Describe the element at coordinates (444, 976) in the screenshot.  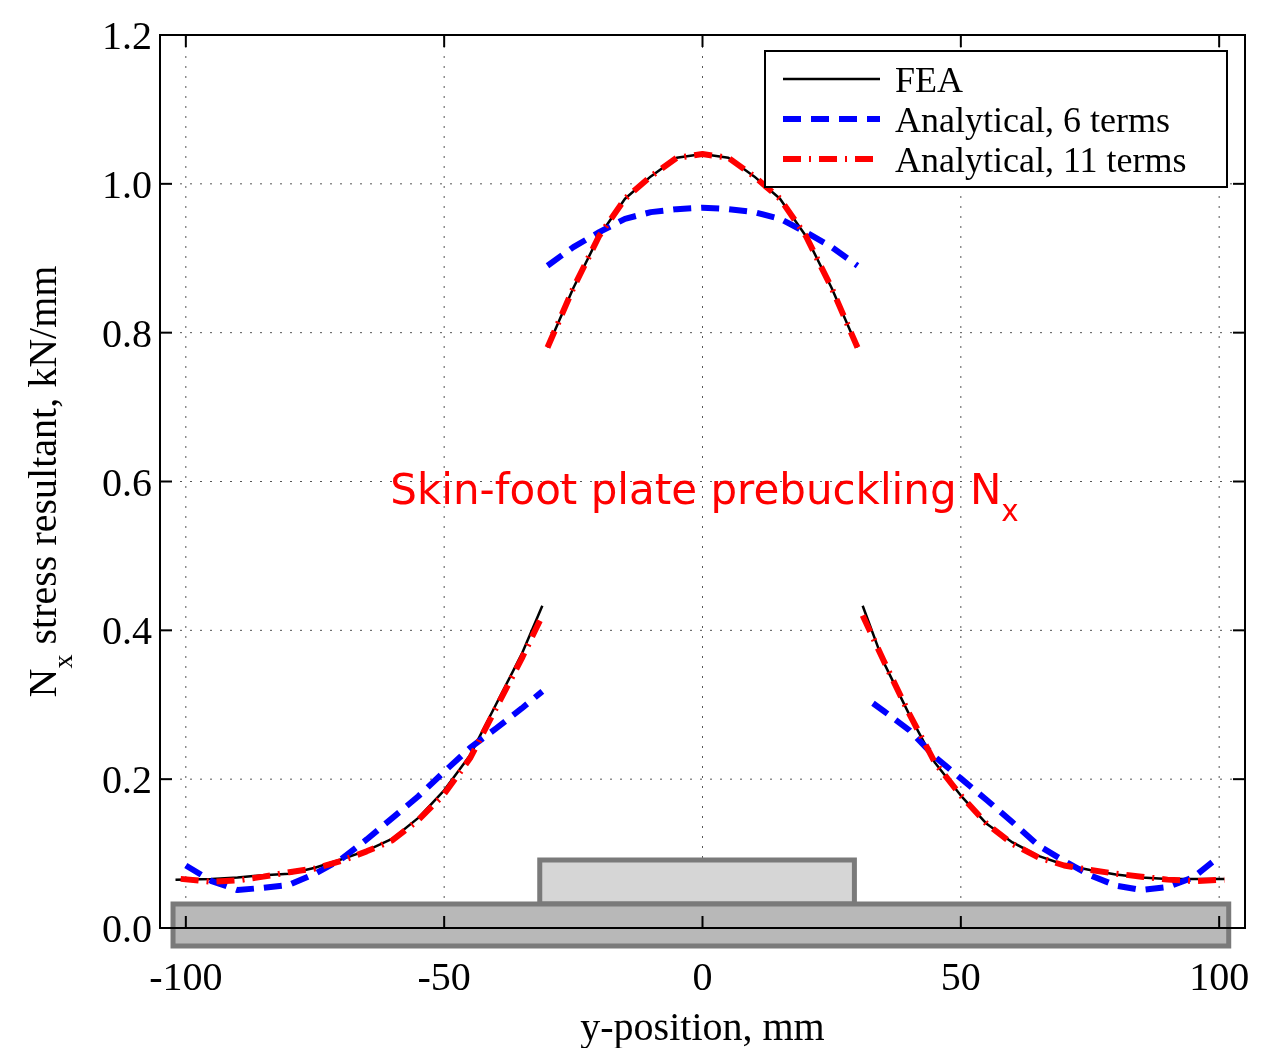
I see `x-tick-label: -50` at that location.